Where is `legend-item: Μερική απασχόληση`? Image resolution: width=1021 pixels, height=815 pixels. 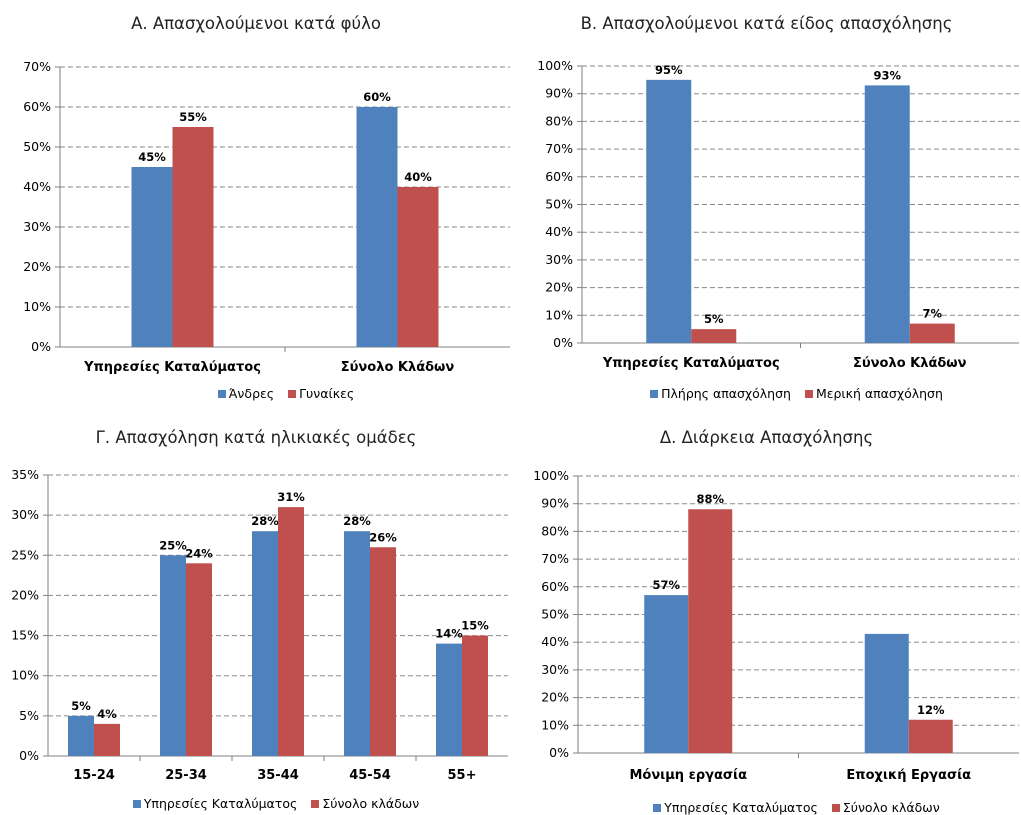
legend-item: Μερική απασχόληση is located at coordinates (873, 393).